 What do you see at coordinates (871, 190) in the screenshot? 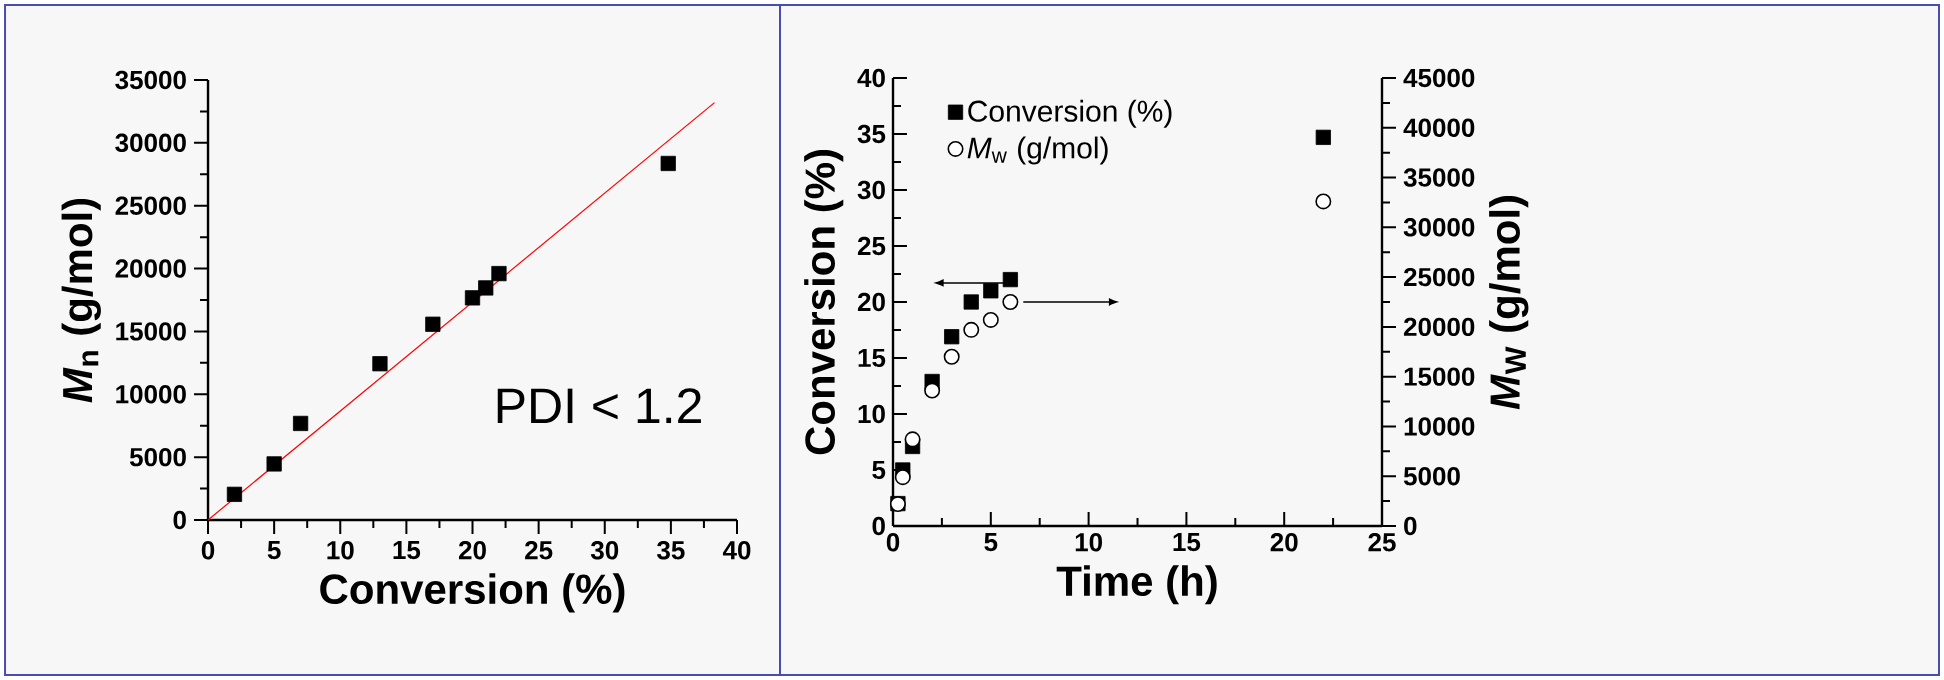
I see `y-tick-label: 30` at bounding box center [871, 190].